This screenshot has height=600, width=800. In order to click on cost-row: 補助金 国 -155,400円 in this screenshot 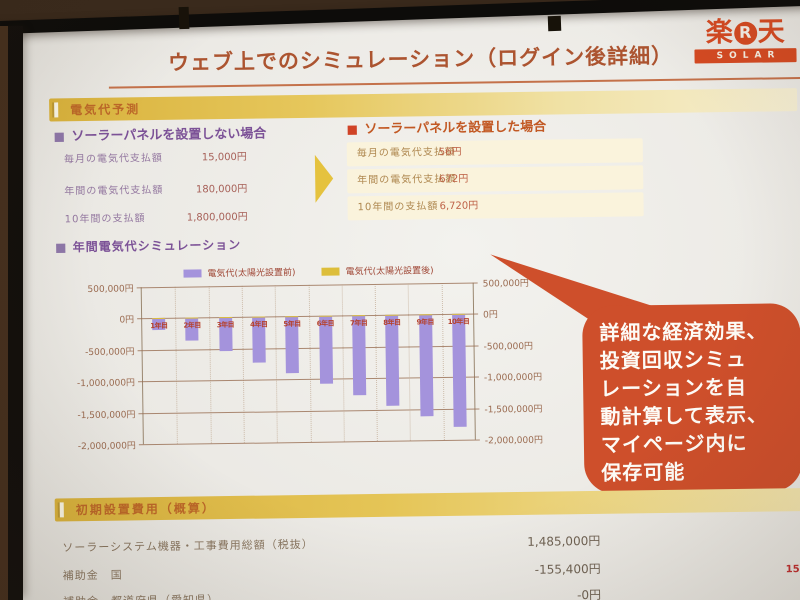, I will do `click(331, 572)`.